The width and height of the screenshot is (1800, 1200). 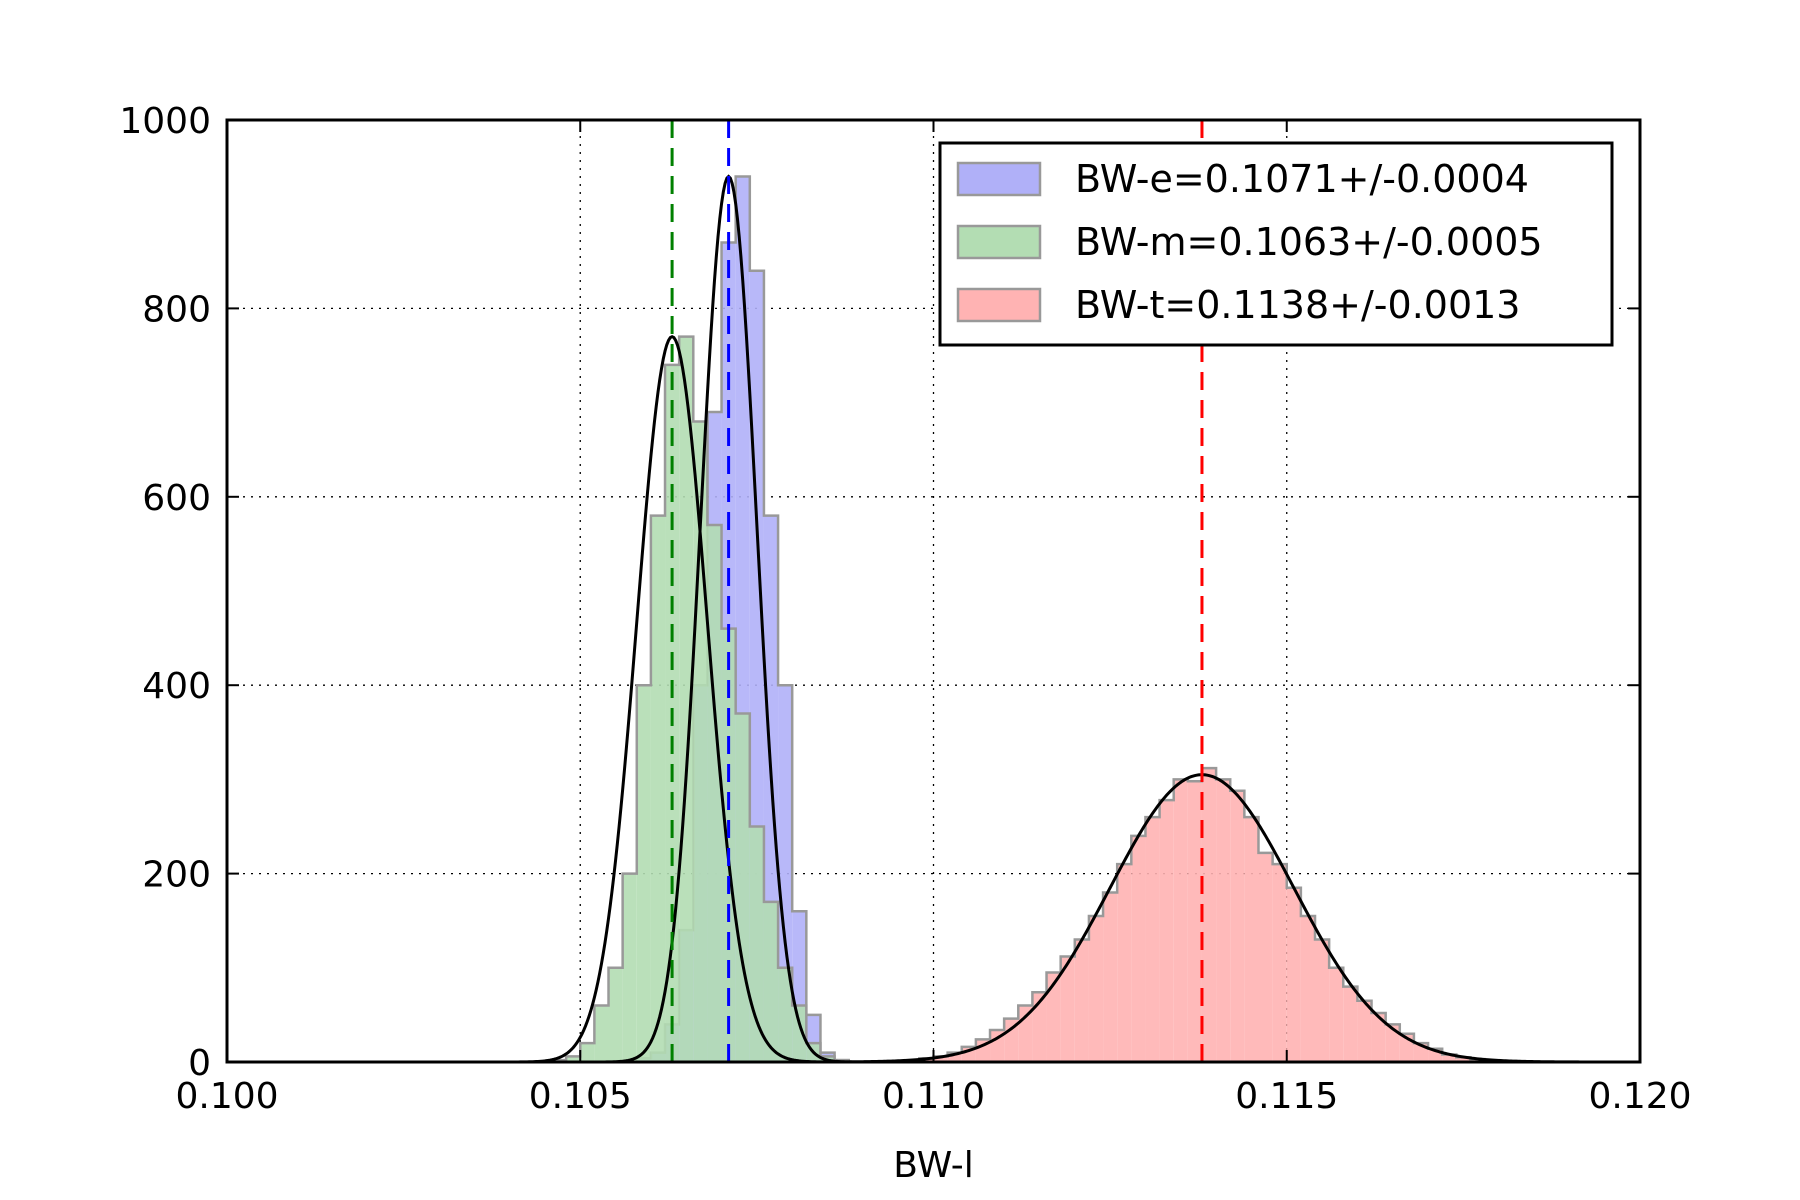 What do you see at coordinates (700, 698) in the screenshot?
I see `histogram-outline` at bounding box center [700, 698].